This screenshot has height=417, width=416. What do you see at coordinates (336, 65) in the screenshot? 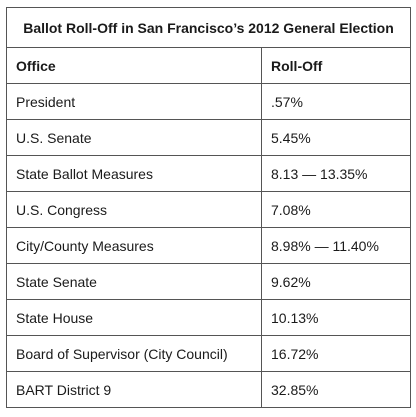
I see `column-header-rolloff: Roll-Off` at bounding box center [336, 65].